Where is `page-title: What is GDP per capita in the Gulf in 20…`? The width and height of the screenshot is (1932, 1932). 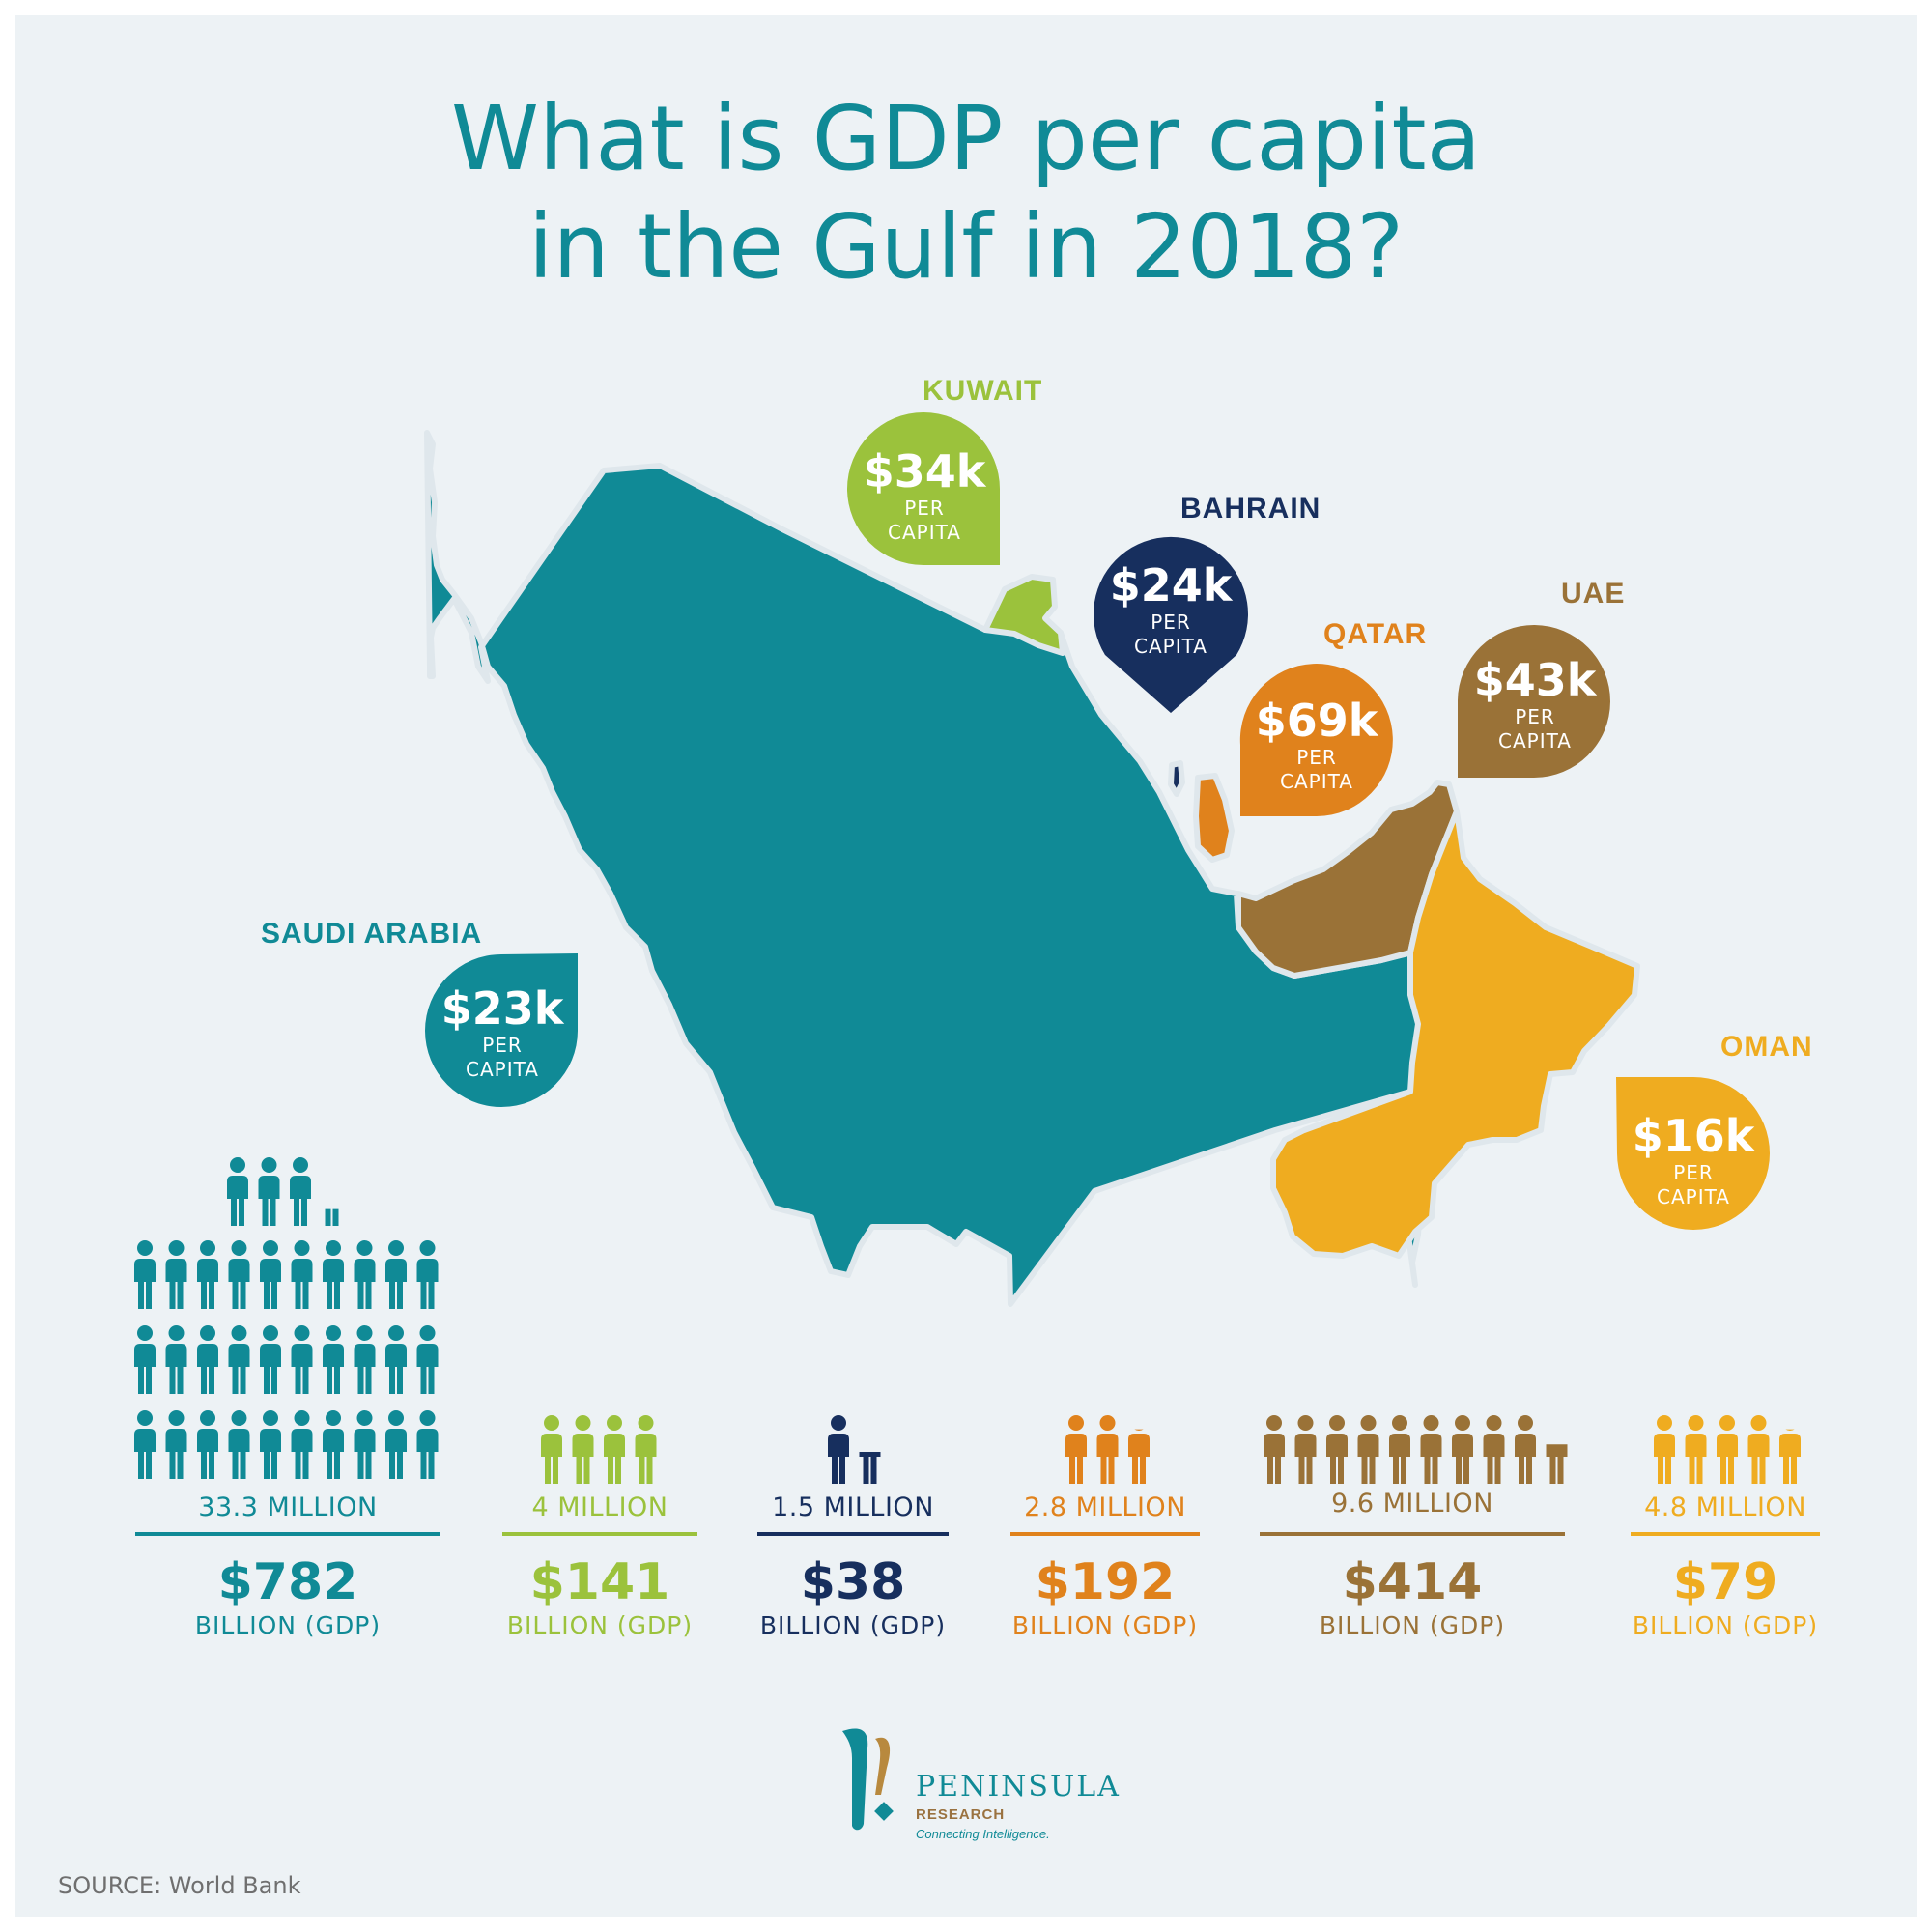 page-title: What is GDP per capita in the Gulf in 20… is located at coordinates (966, 193).